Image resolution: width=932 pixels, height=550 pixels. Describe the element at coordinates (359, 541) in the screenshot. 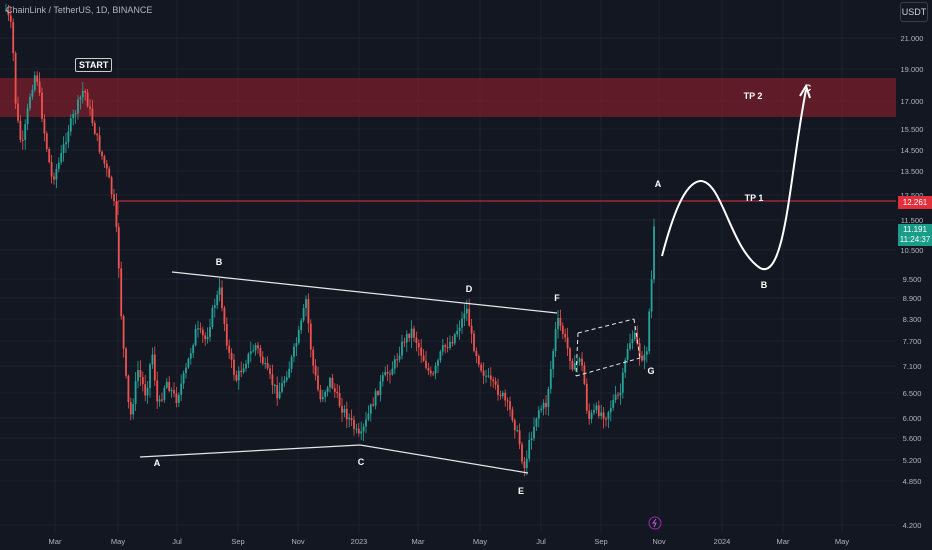

I see `x-tick-label: 2023` at that location.